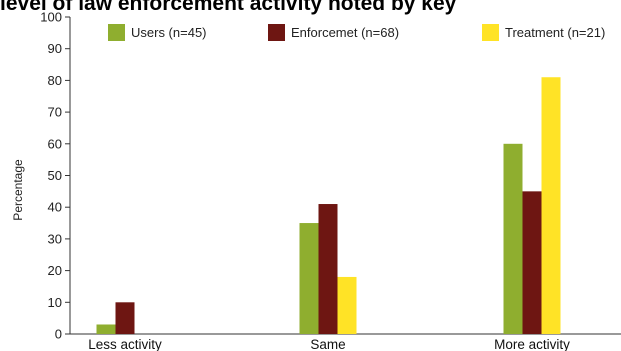 This screenshot has height=351, width=621. Describe the element at coordinates (51, 17) in the screenshot. I see `y-tick-label: 100` at that location.